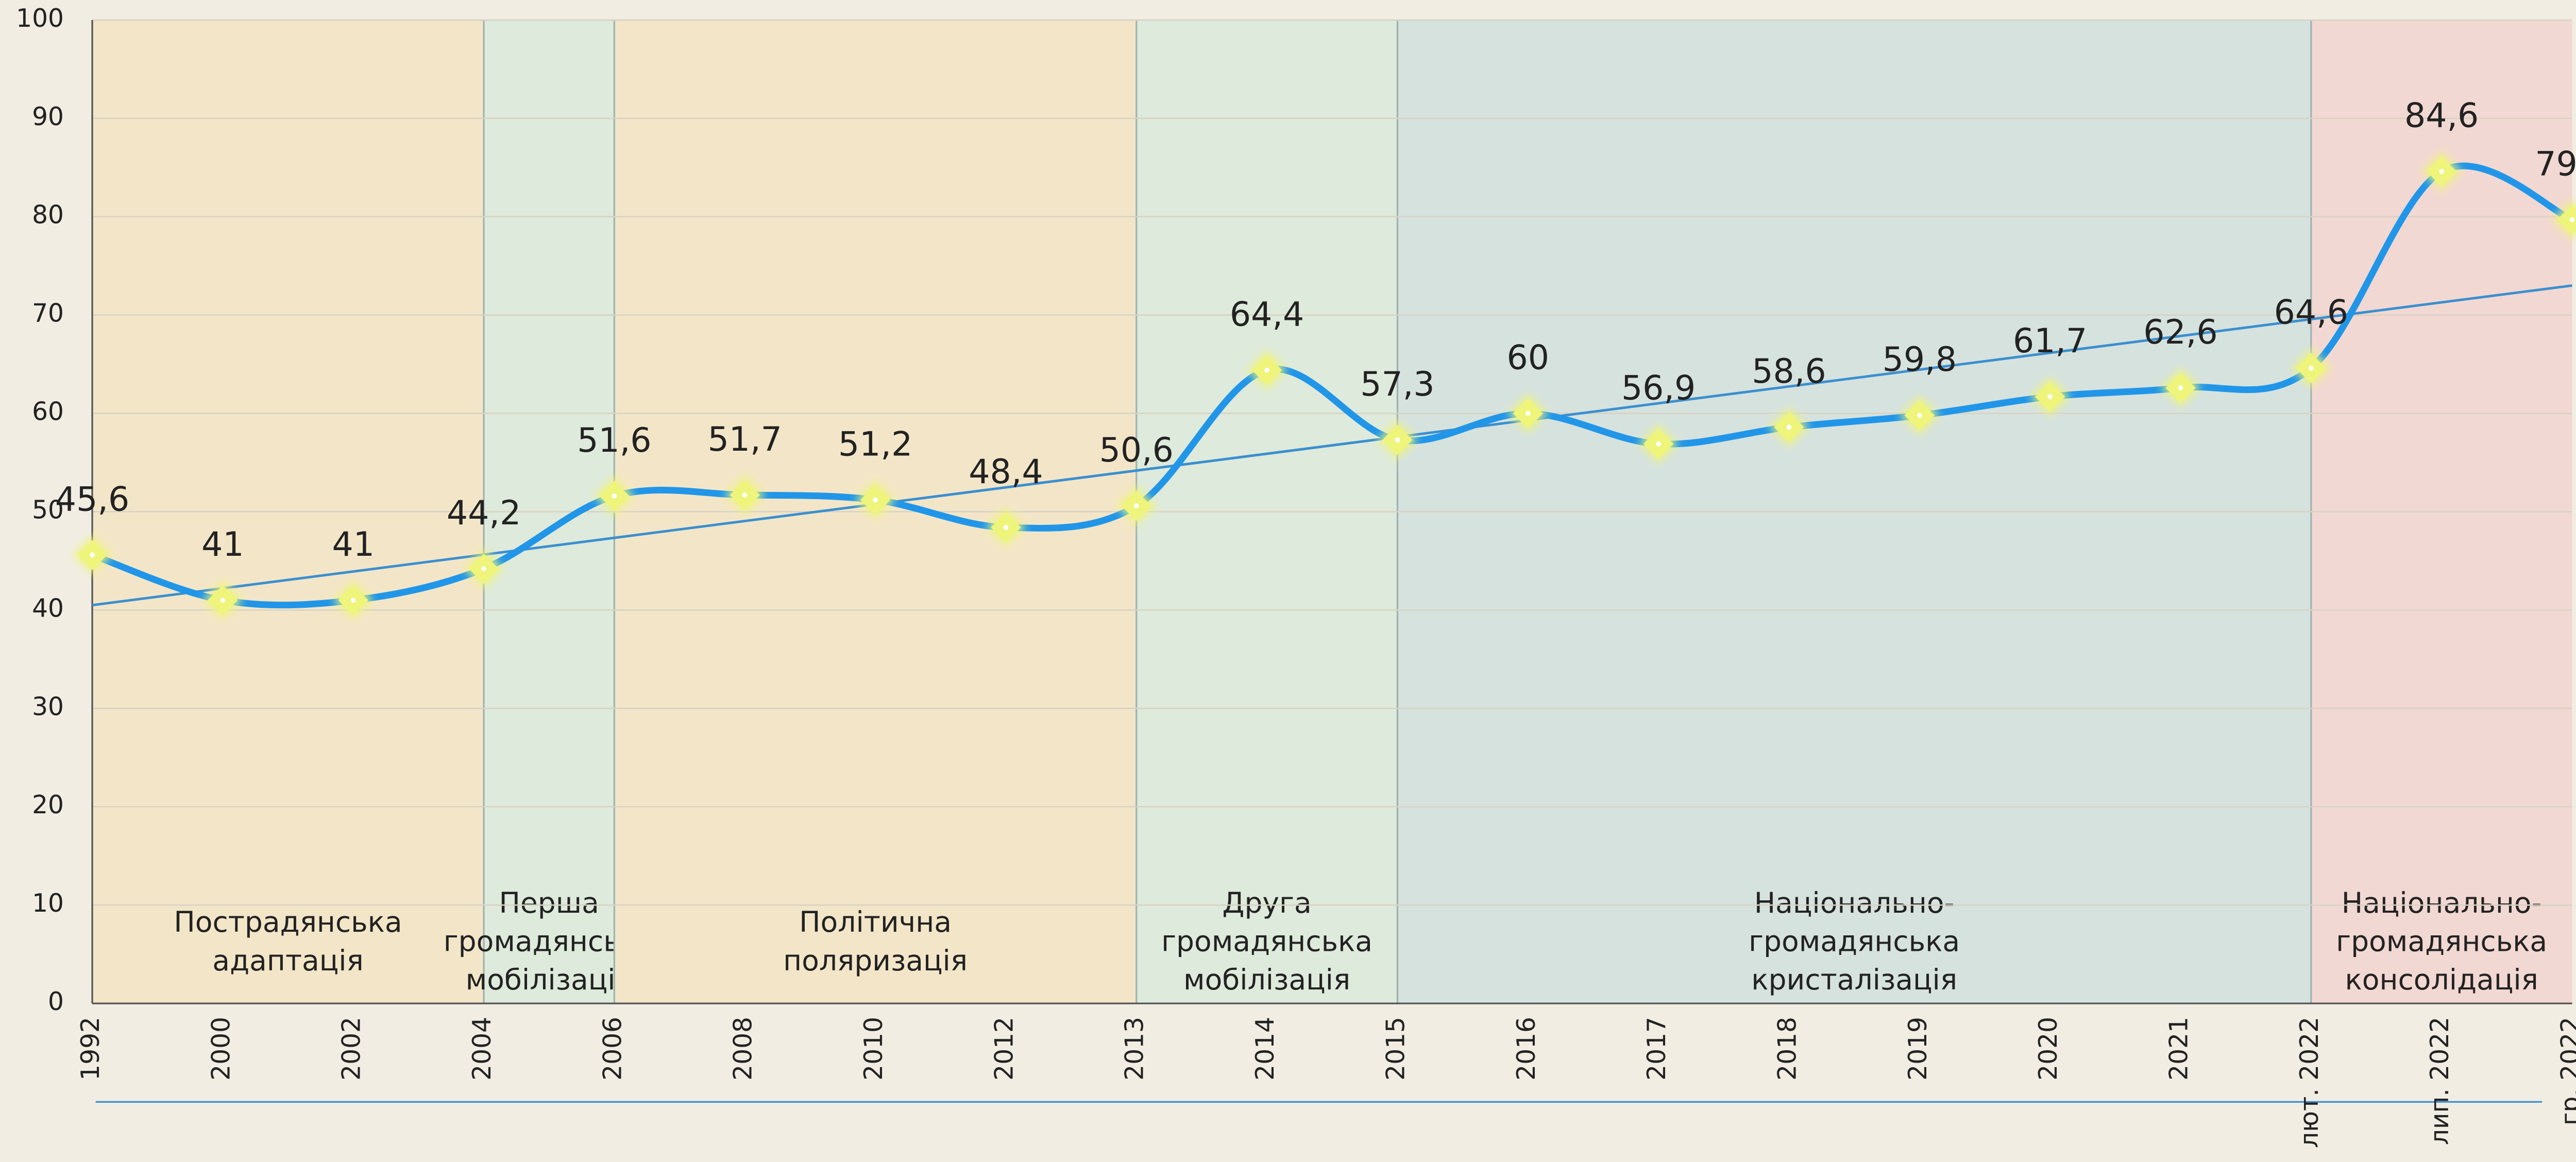  Describe the element at coordinates (1789, 372) in the screenshot. I see `value-label: 58,6` at that location.